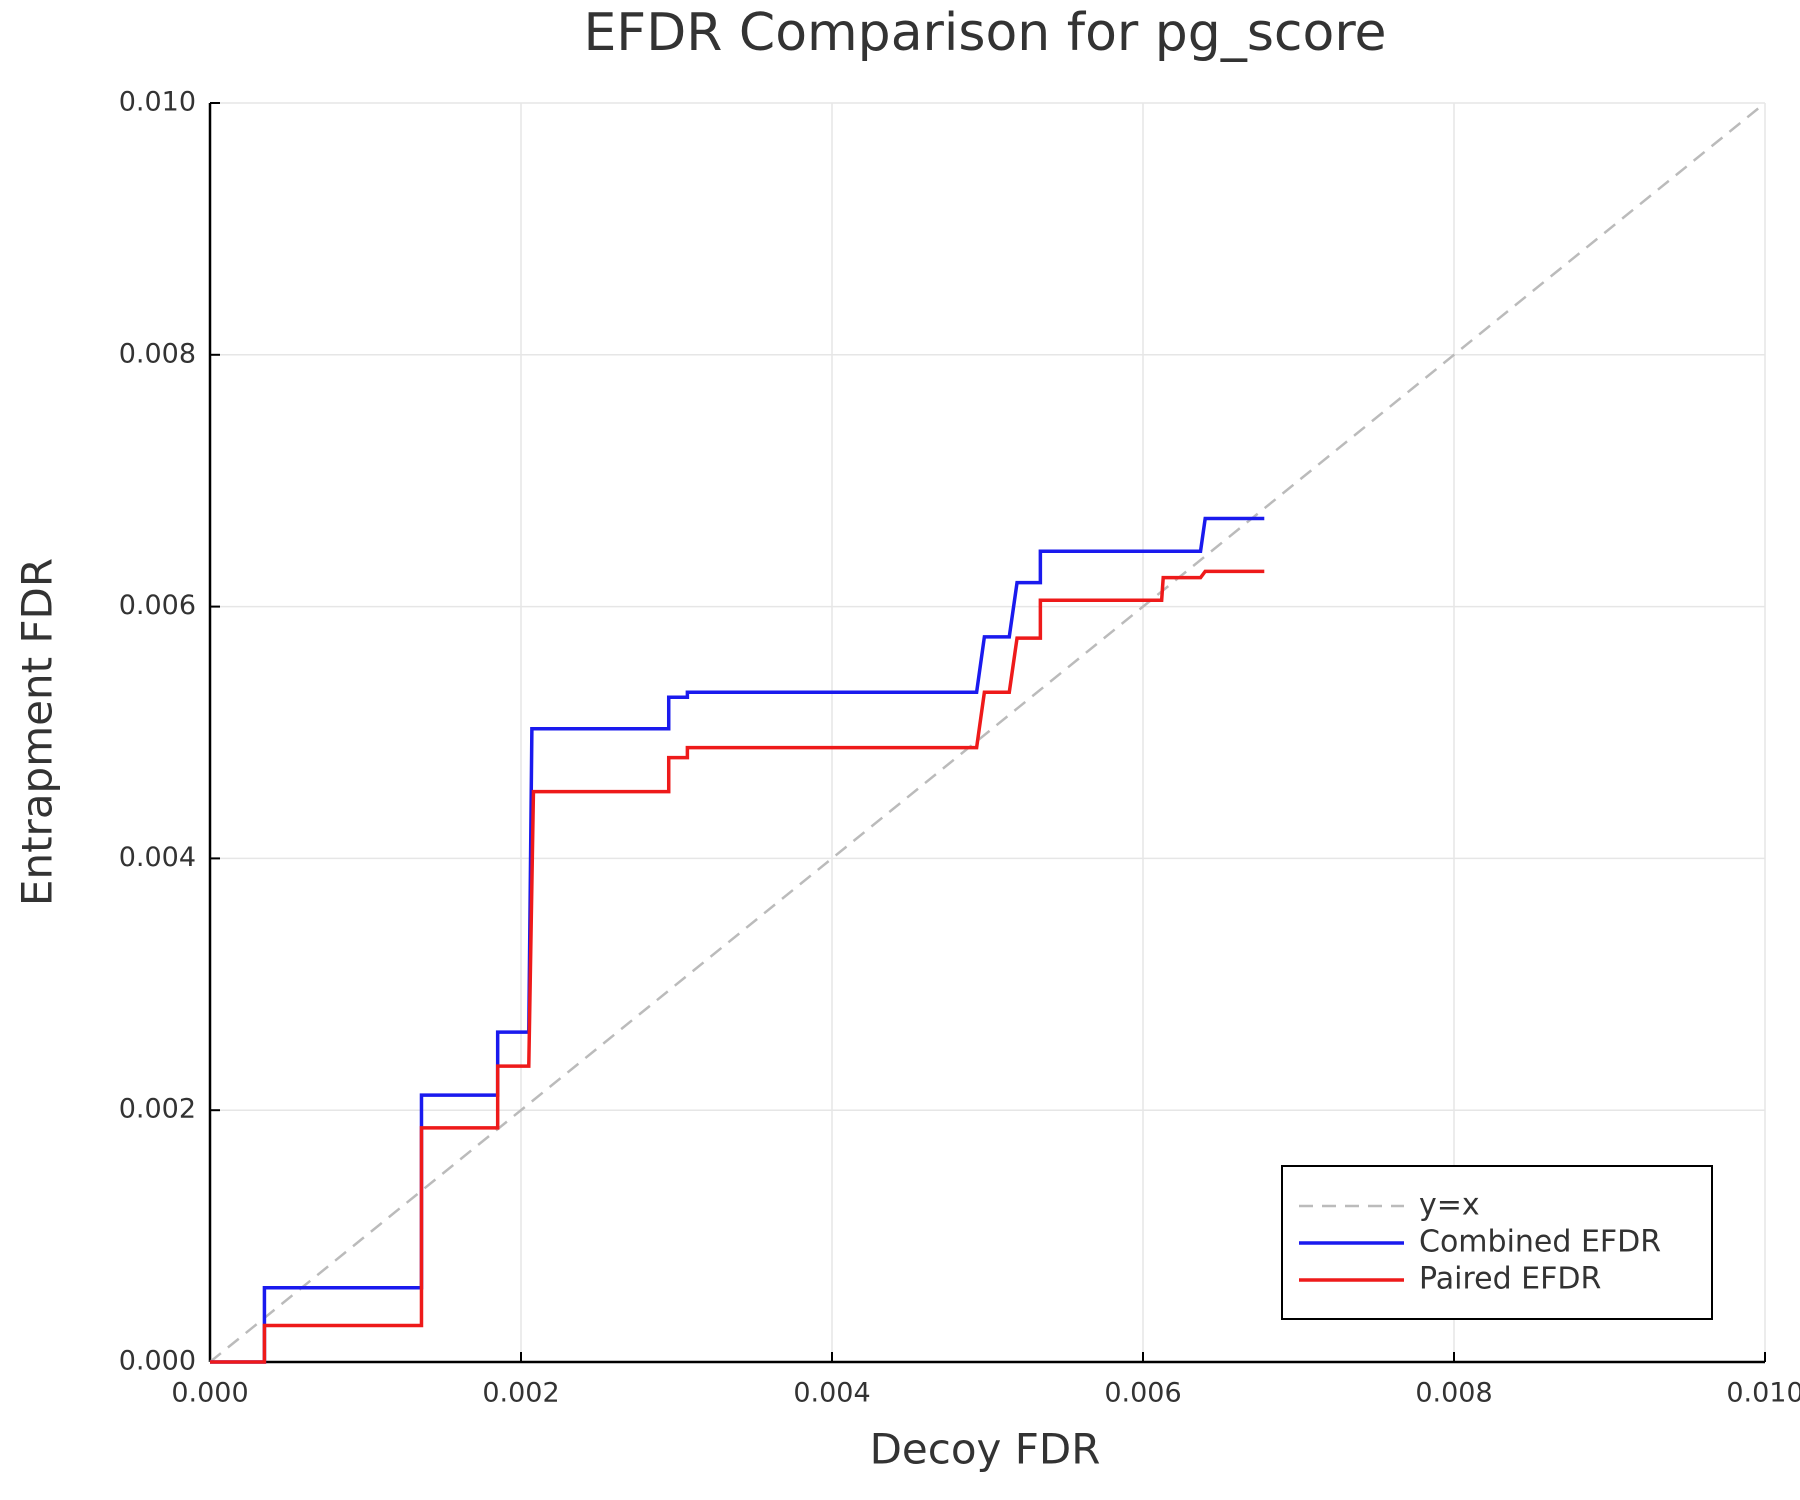 The height and width of the screenshot is (1500, 1800). Describe the element at coordinates (1142, 1393) in the screenshot. I see `x-tick-label: 0.006` at that location.